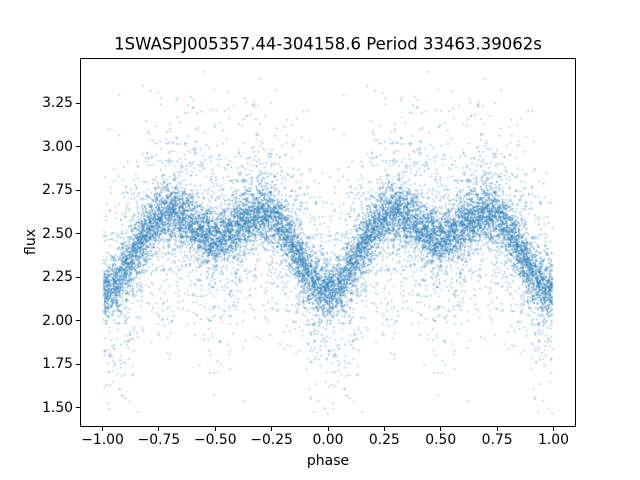  What do you see at coordinates (57, 364) in the screenshot?
I see `y-tick-label: 1.75` at bounding box center [57, 364].